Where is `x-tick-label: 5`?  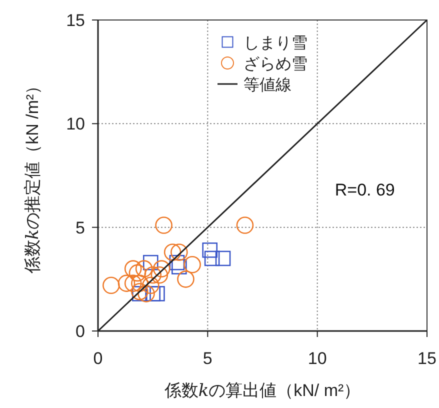 x-tick-label: 5 is located at coordinates (207, 358).